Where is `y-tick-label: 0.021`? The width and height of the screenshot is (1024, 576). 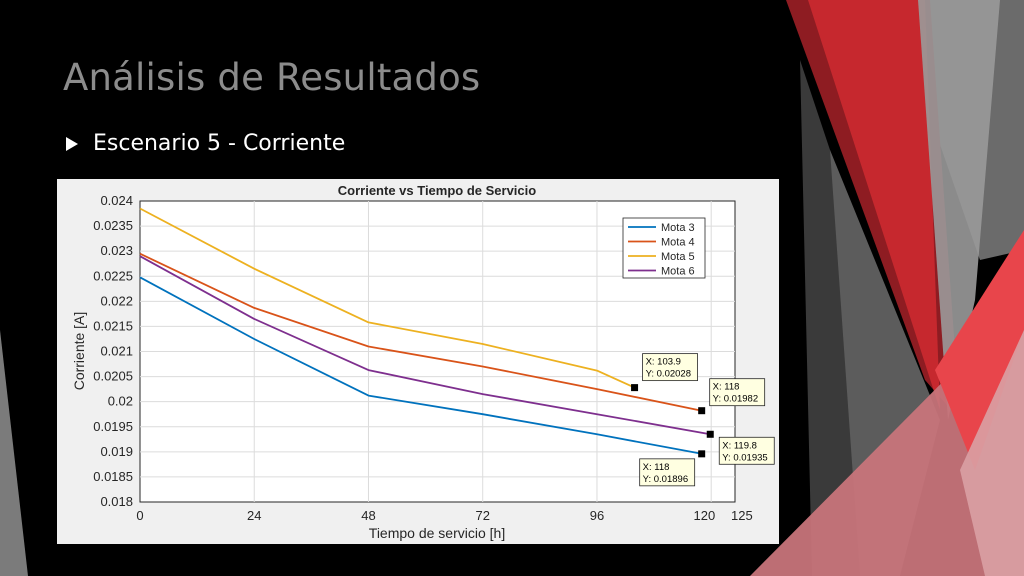
y-tick-label: 0.021 is located at coordinates (116, 351).